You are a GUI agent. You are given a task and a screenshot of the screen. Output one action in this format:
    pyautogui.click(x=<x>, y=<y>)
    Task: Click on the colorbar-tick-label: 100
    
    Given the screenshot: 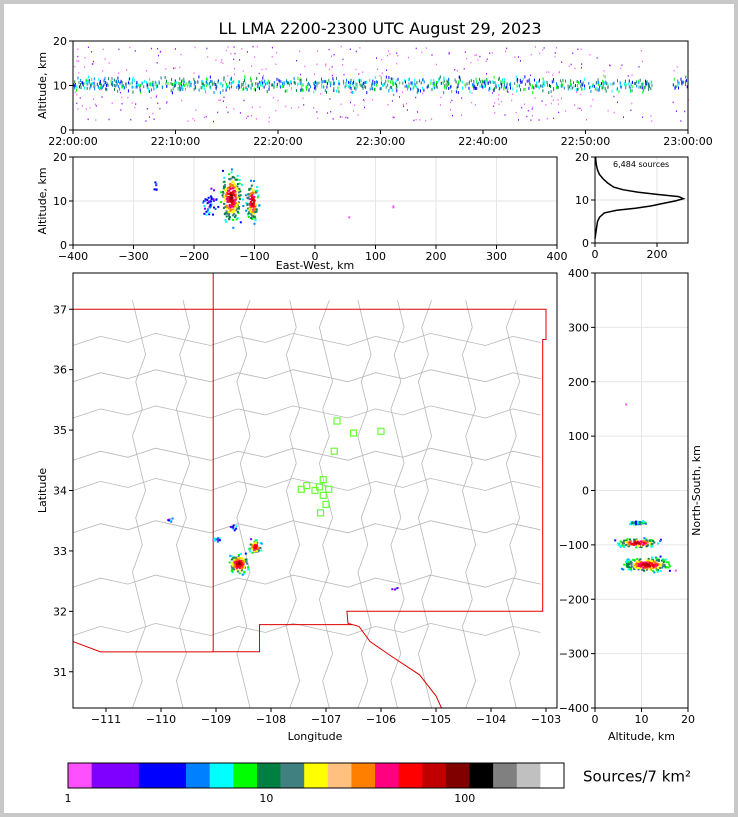 What is the action you would take?
    pyautogui.click(x=464, y=798)
    